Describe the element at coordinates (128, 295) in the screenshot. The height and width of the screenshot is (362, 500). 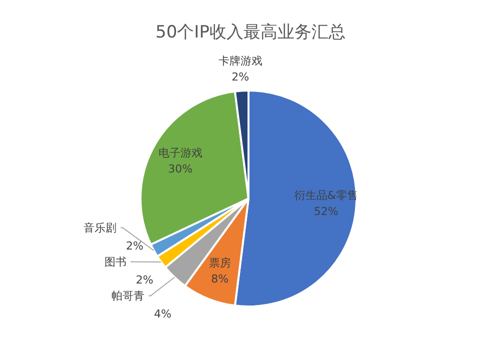
I see `slice-label: 帕哥青` at that location.